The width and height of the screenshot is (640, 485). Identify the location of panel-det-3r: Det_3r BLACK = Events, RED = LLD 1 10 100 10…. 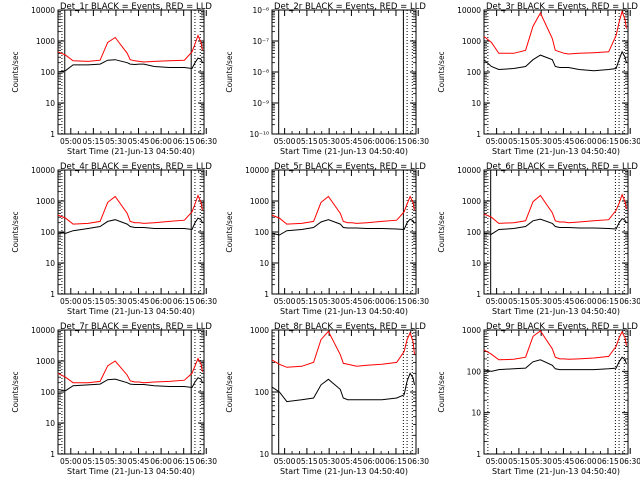
(538, 79).